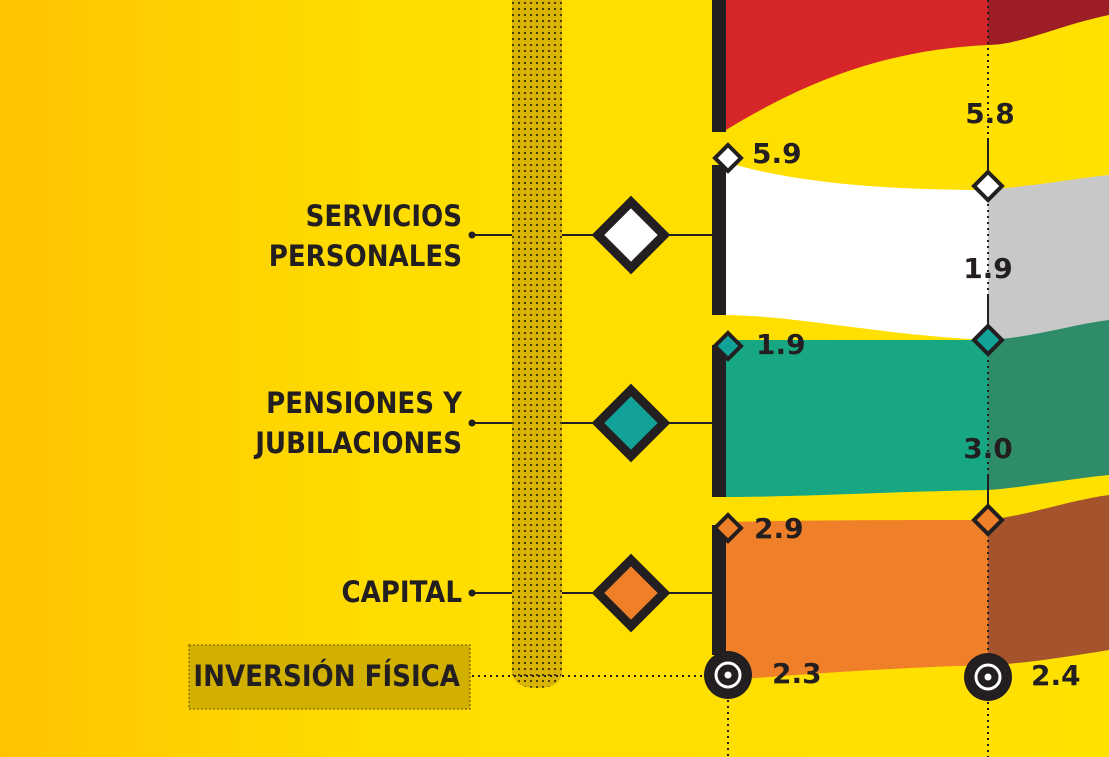 The image size is (1109, 757). What do you see at coordinates (364, 403) in the screenshot?
I see `category-label: PENSIONES Y` at bounding box center [364, 403].